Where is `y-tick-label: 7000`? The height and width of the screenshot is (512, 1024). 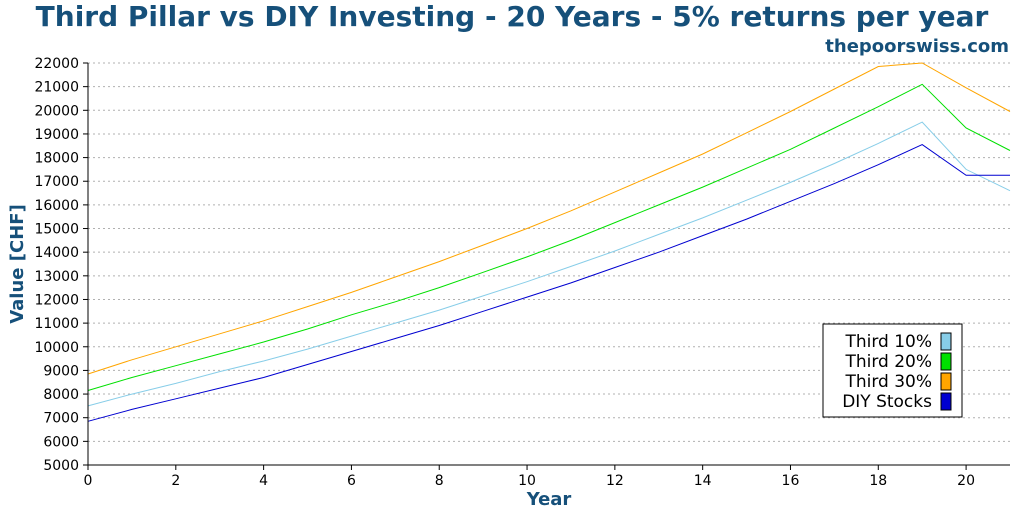 y-tick-label: 7000 is located at coordinates (61, 419).